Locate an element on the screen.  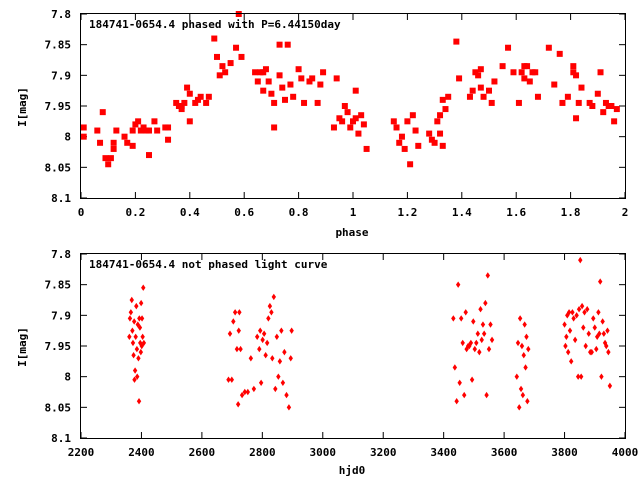
x-tick-label: 3000 is located at coordinates (323, 452).